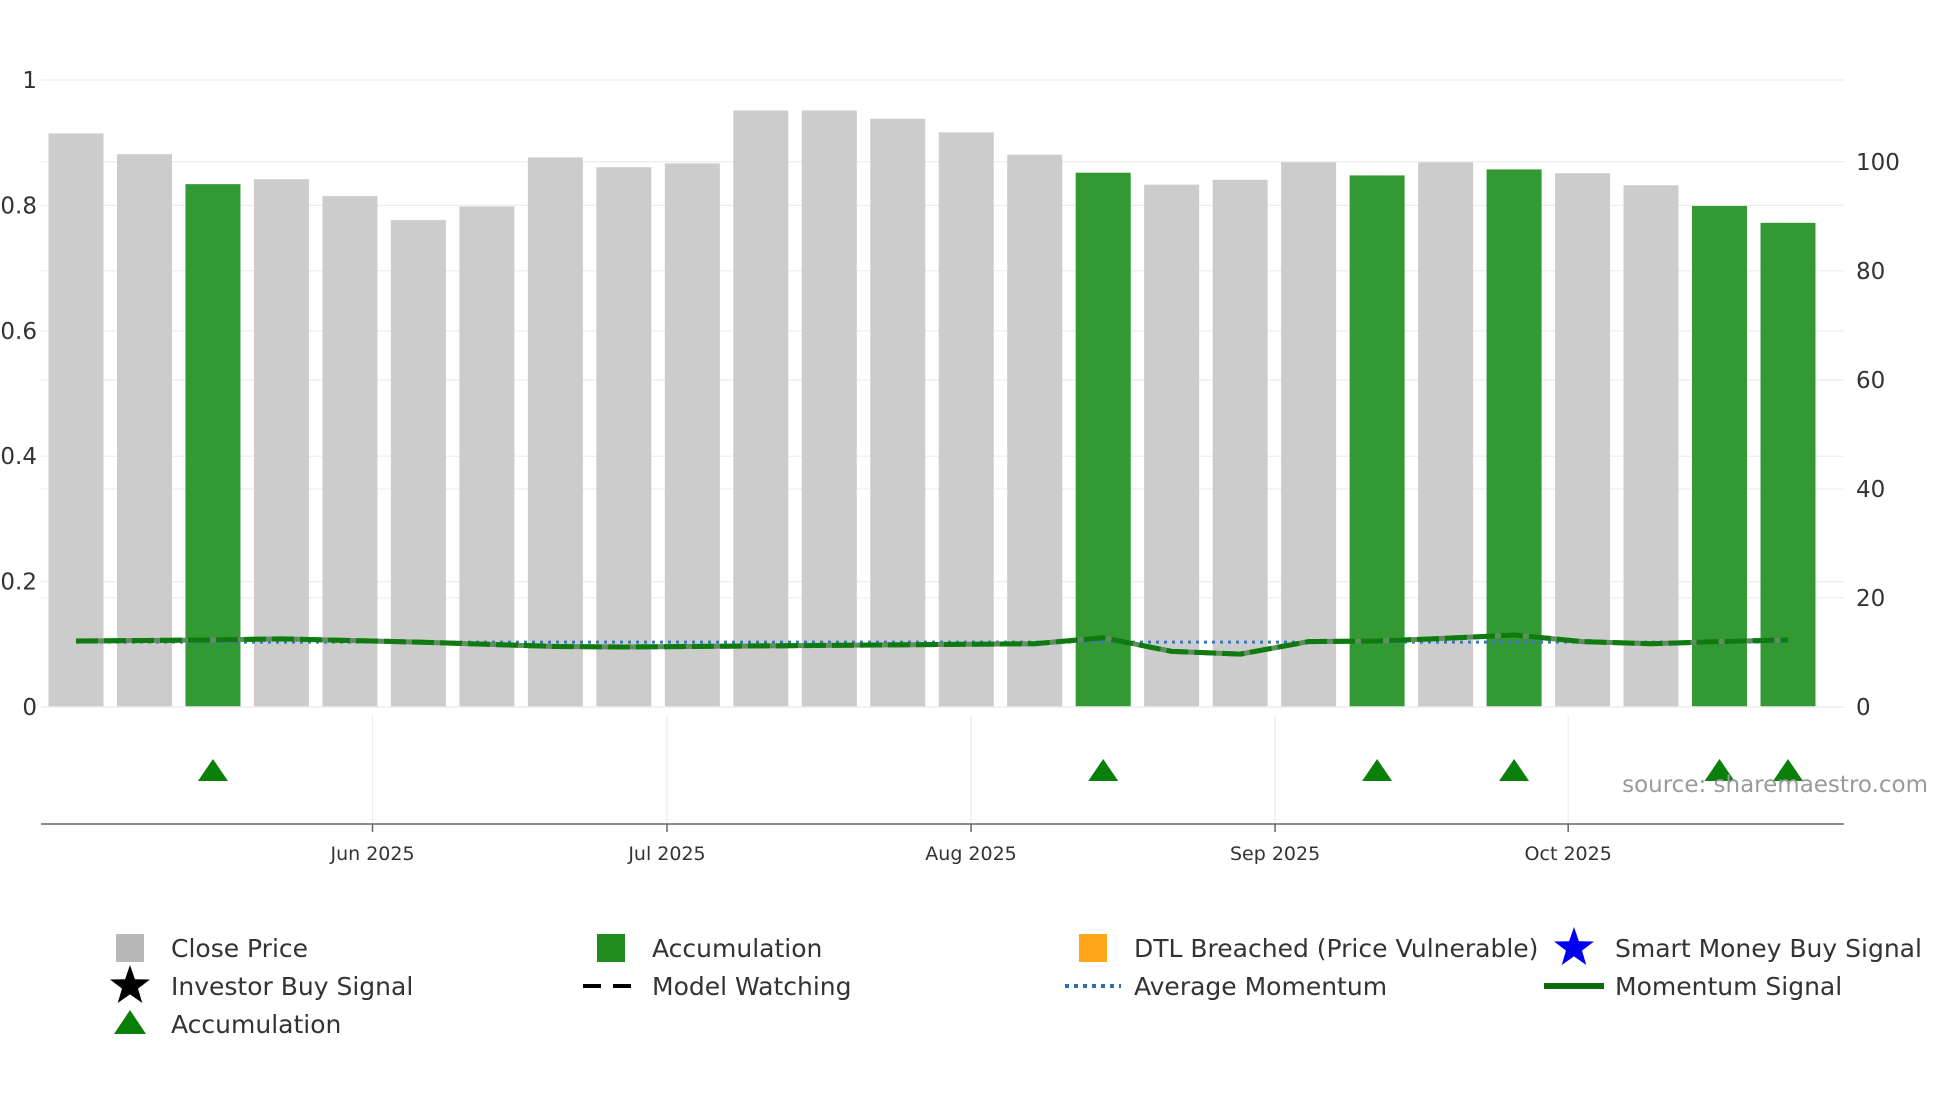 The height and width of the screenshot is (1102, 1960). I want to click on x-axis-ticks: Jun 2025 Jul 2025 Aug 2025 Sep 2025 Oct 2025, so click(970, 844).